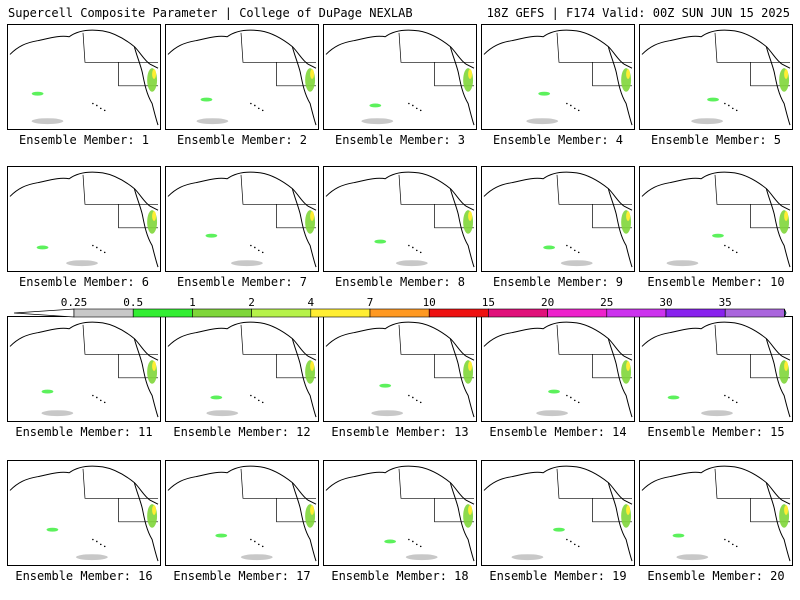  What do you see at coordinates (716, 140) in the screenshot?
I see `member-caption: Ensemble Member: 5` at bounding box center [716, 140].